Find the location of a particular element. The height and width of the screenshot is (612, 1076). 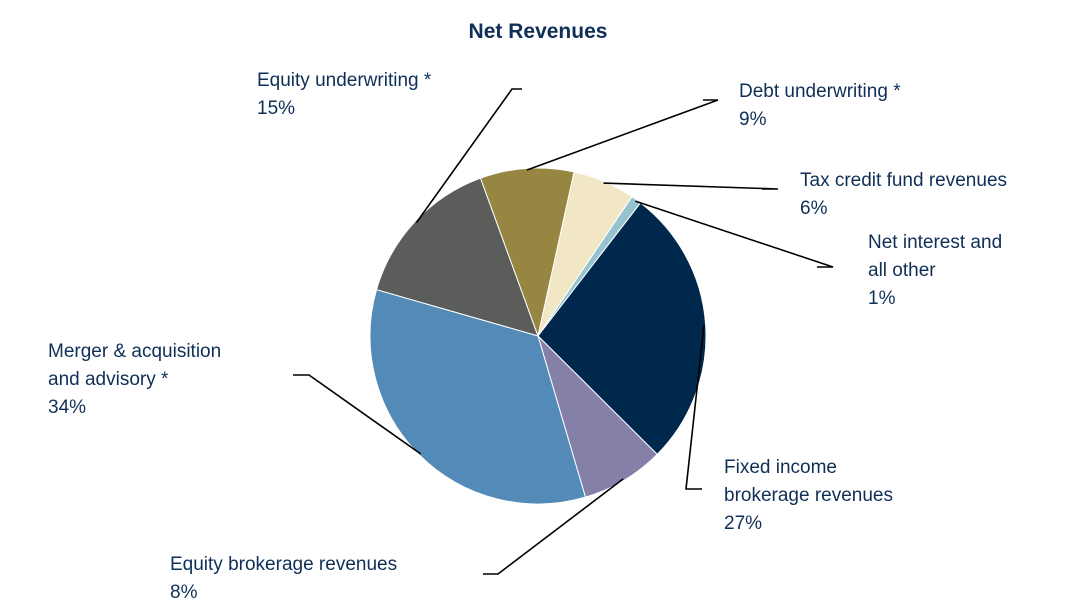

slice-label: Equity underwriting * 15% is located at coordinates (344, 94).